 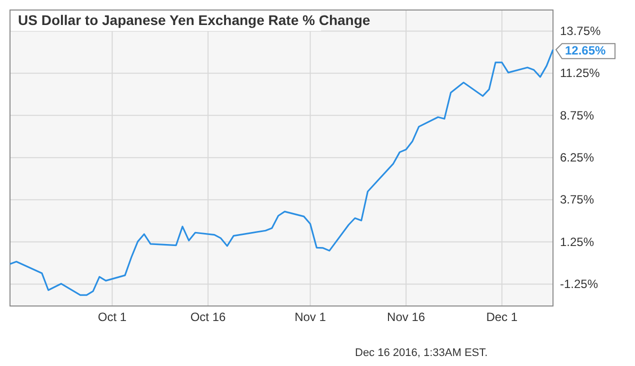 What do you see at coordinates (577, 241) in the screenshot?
I see `y-tick-label: 1.25%` at bounding box center [577, 241].